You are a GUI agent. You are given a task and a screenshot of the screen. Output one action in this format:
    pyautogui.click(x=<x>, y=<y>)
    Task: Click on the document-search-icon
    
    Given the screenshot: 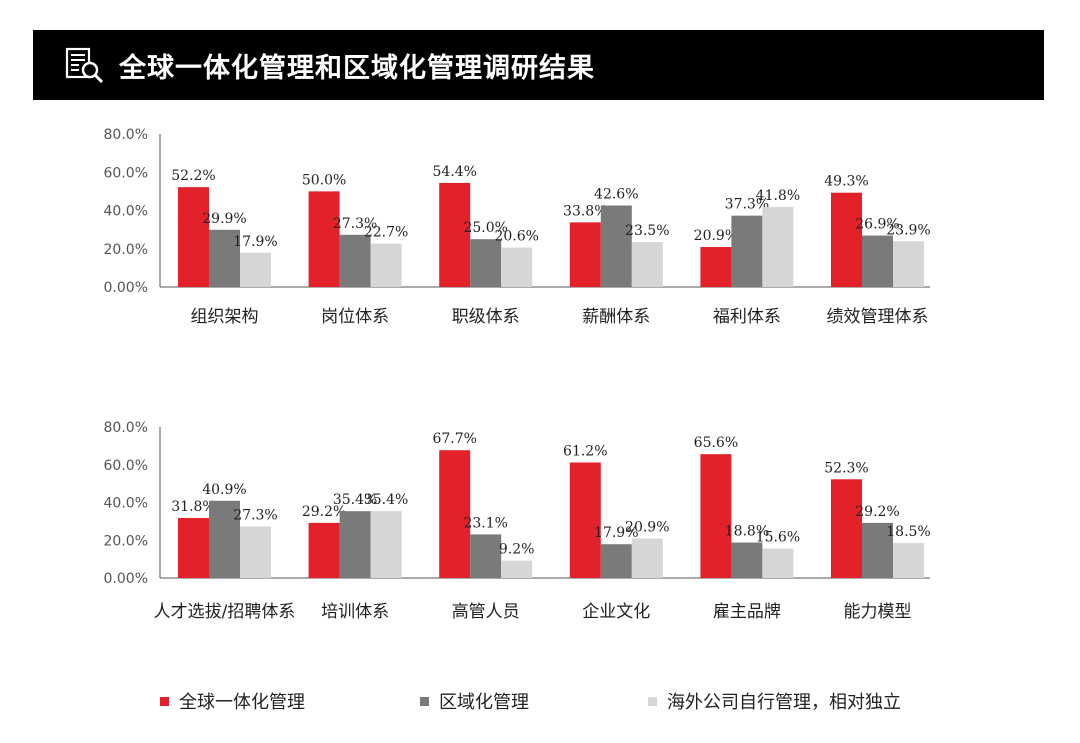 What is the action you would take?
    pyautogui.click(x=84, y=65)
    